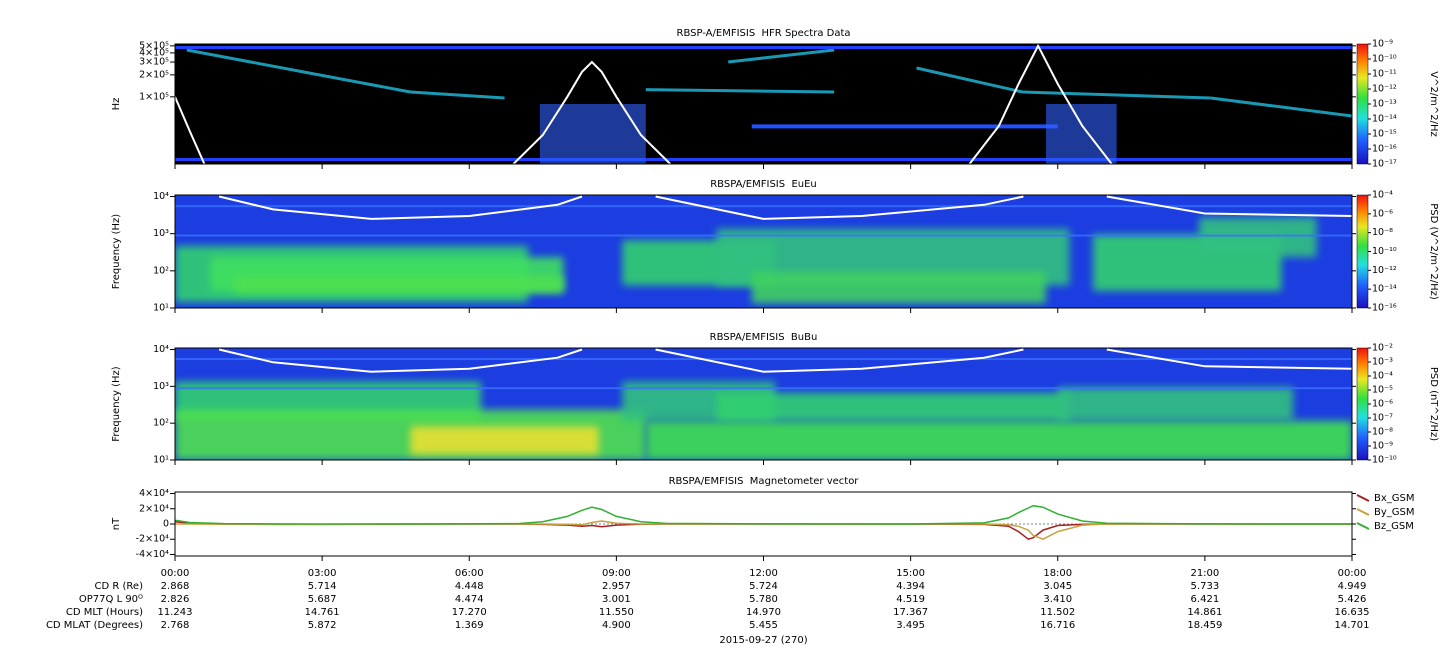 The height and width of the screenshot is (658, 1447). I want to click on ephemeris-value: 5.426, so click(1352, 599).